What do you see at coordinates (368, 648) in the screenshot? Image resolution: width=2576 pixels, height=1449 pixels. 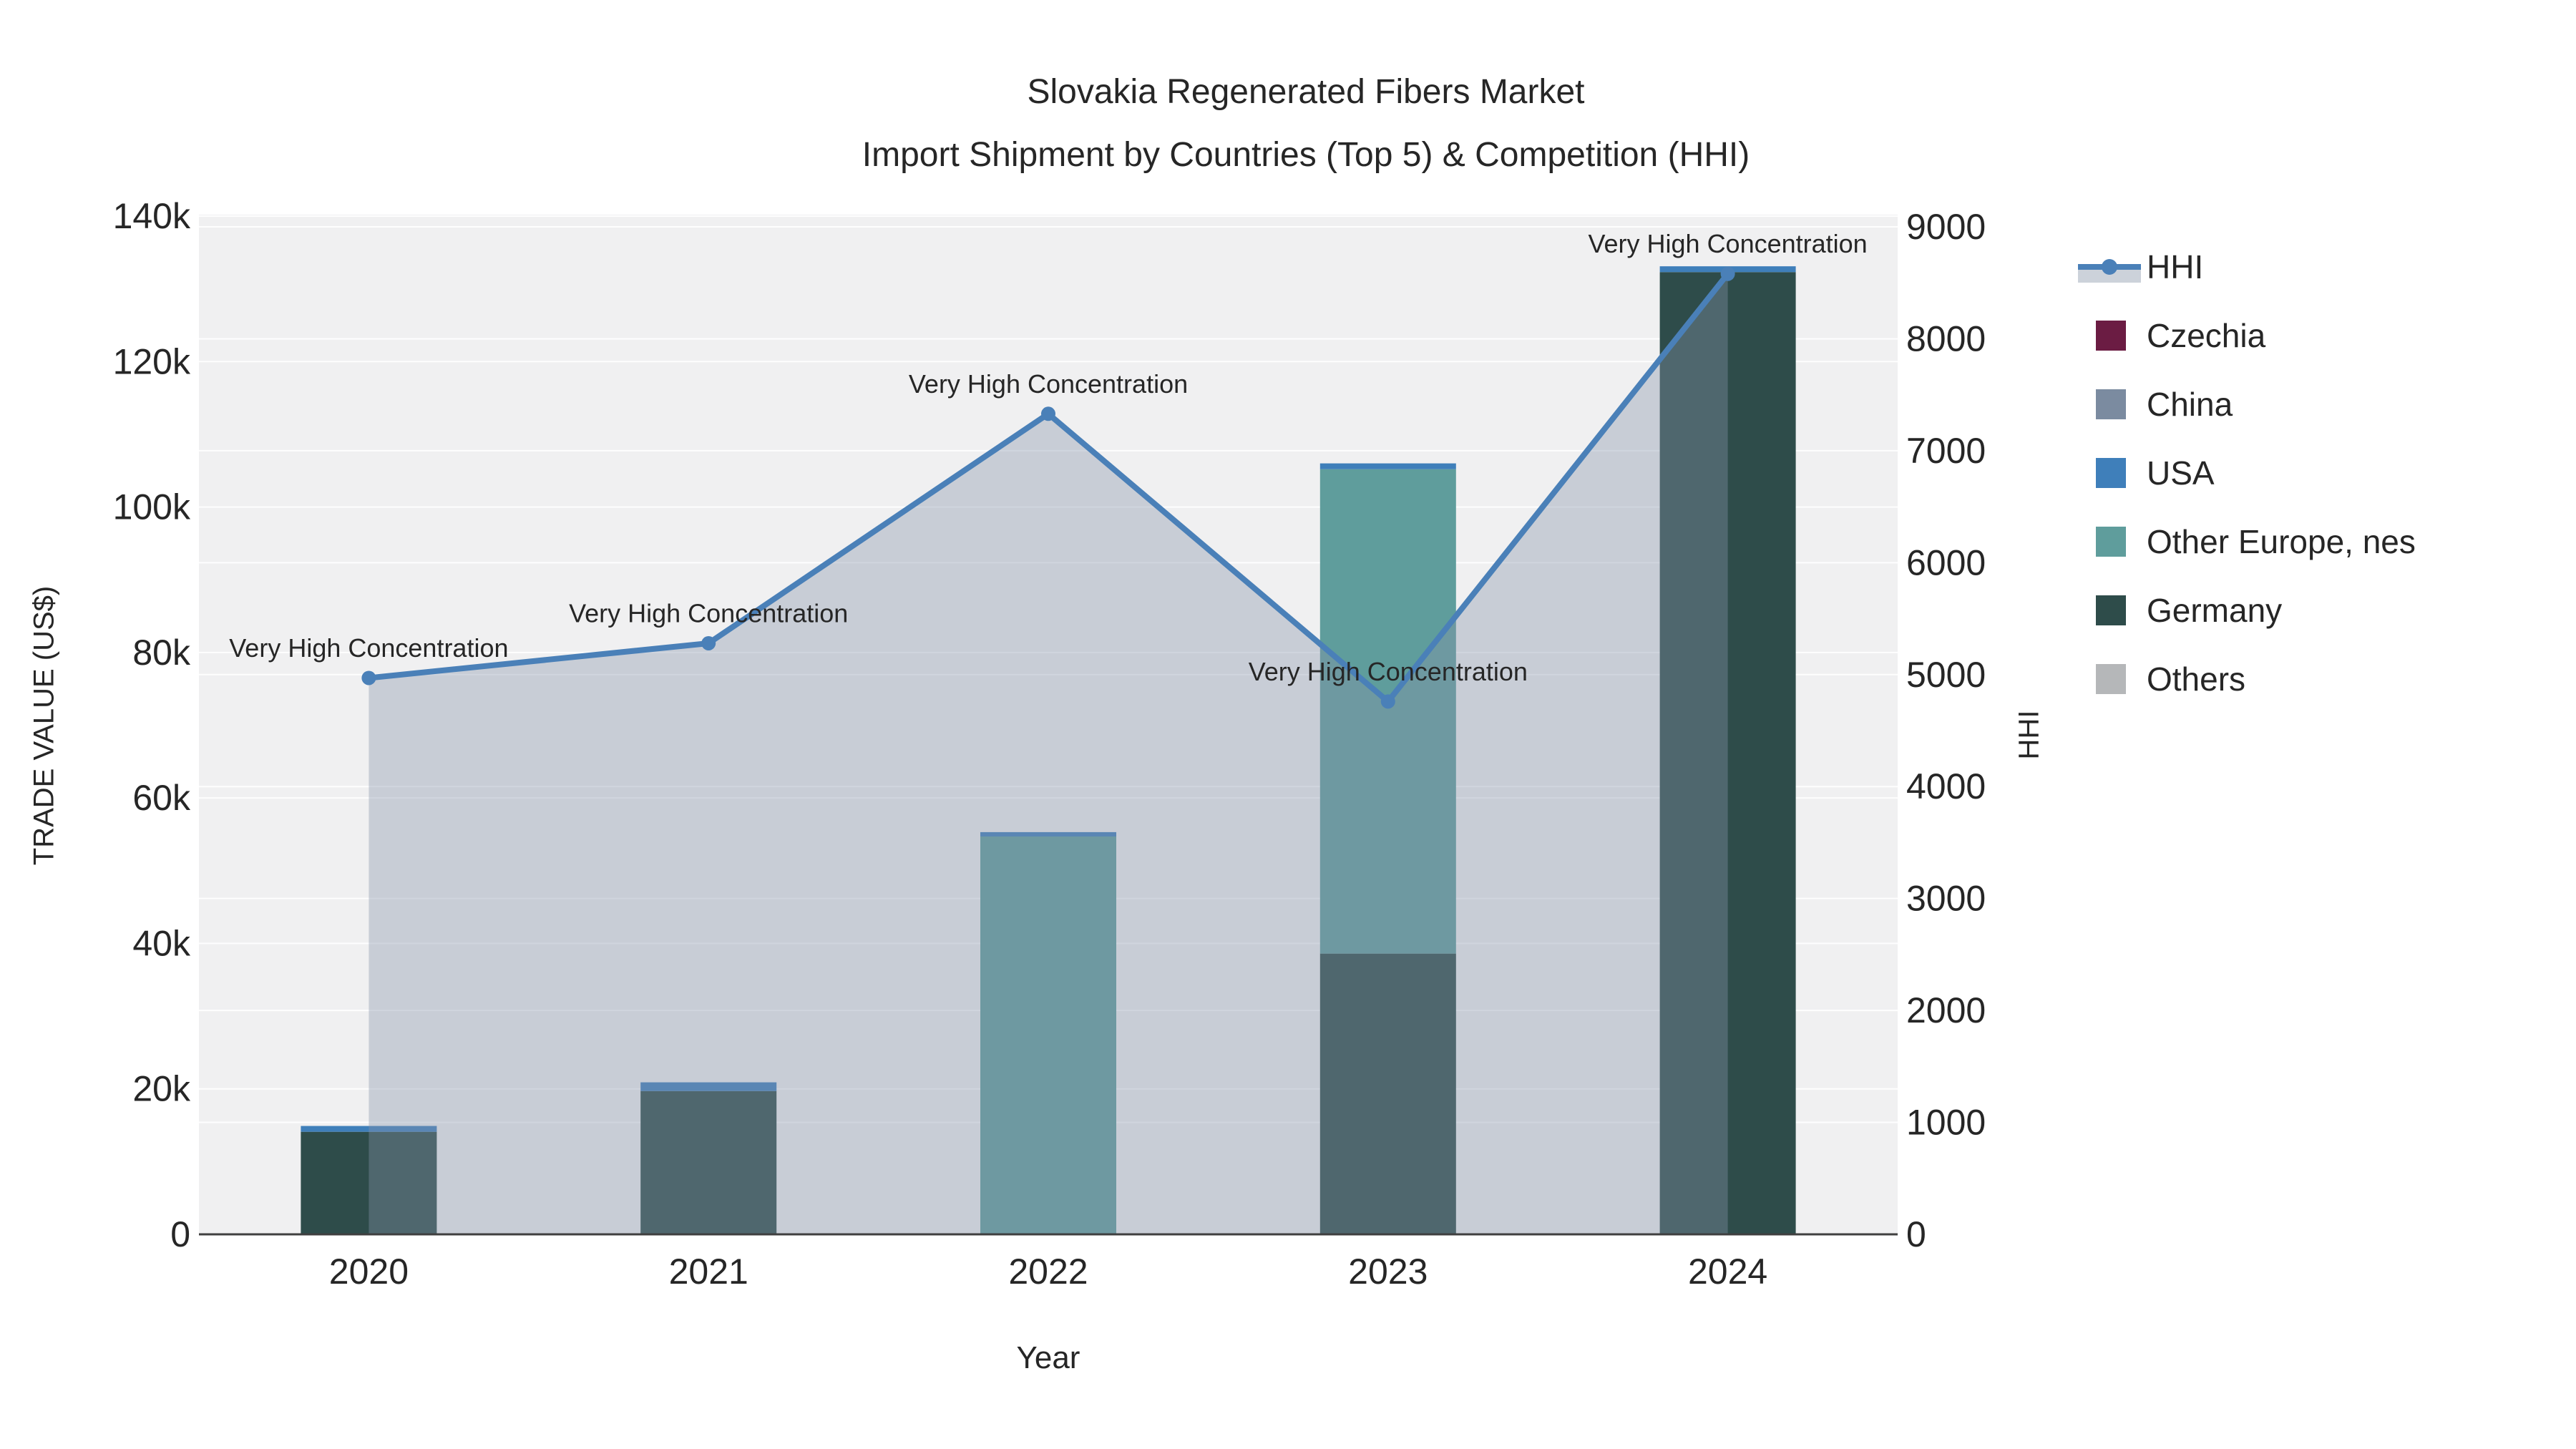 I see `annotation-2020: Very High Concentration` at bounding box center [368, 648].